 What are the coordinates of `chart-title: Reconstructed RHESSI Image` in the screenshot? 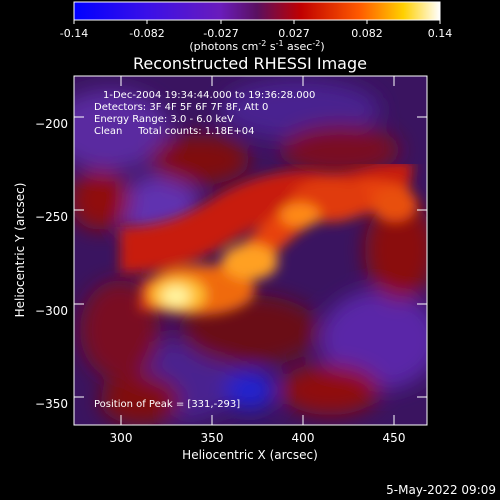 It's located at (250, 63).